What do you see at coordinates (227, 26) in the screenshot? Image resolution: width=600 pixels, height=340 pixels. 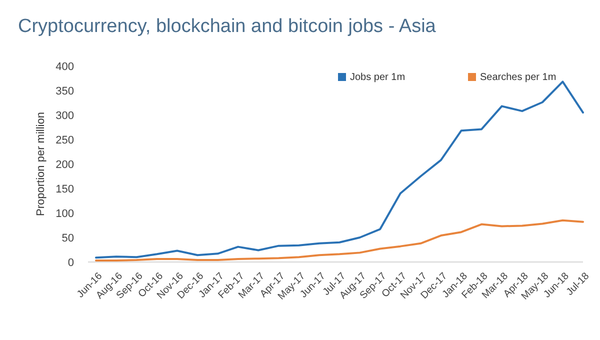 I see `chart-title: Cryptocurrency, blockchain and bitcoin jobs - Asia` at bounding box center [227, 26].